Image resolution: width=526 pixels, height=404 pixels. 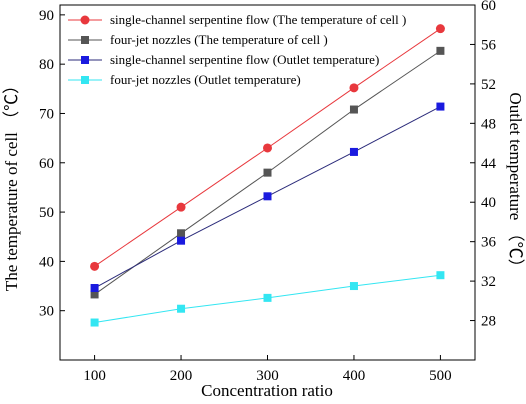 I want to click on y-left-tick-label: 60, so click(x=46, y=164).